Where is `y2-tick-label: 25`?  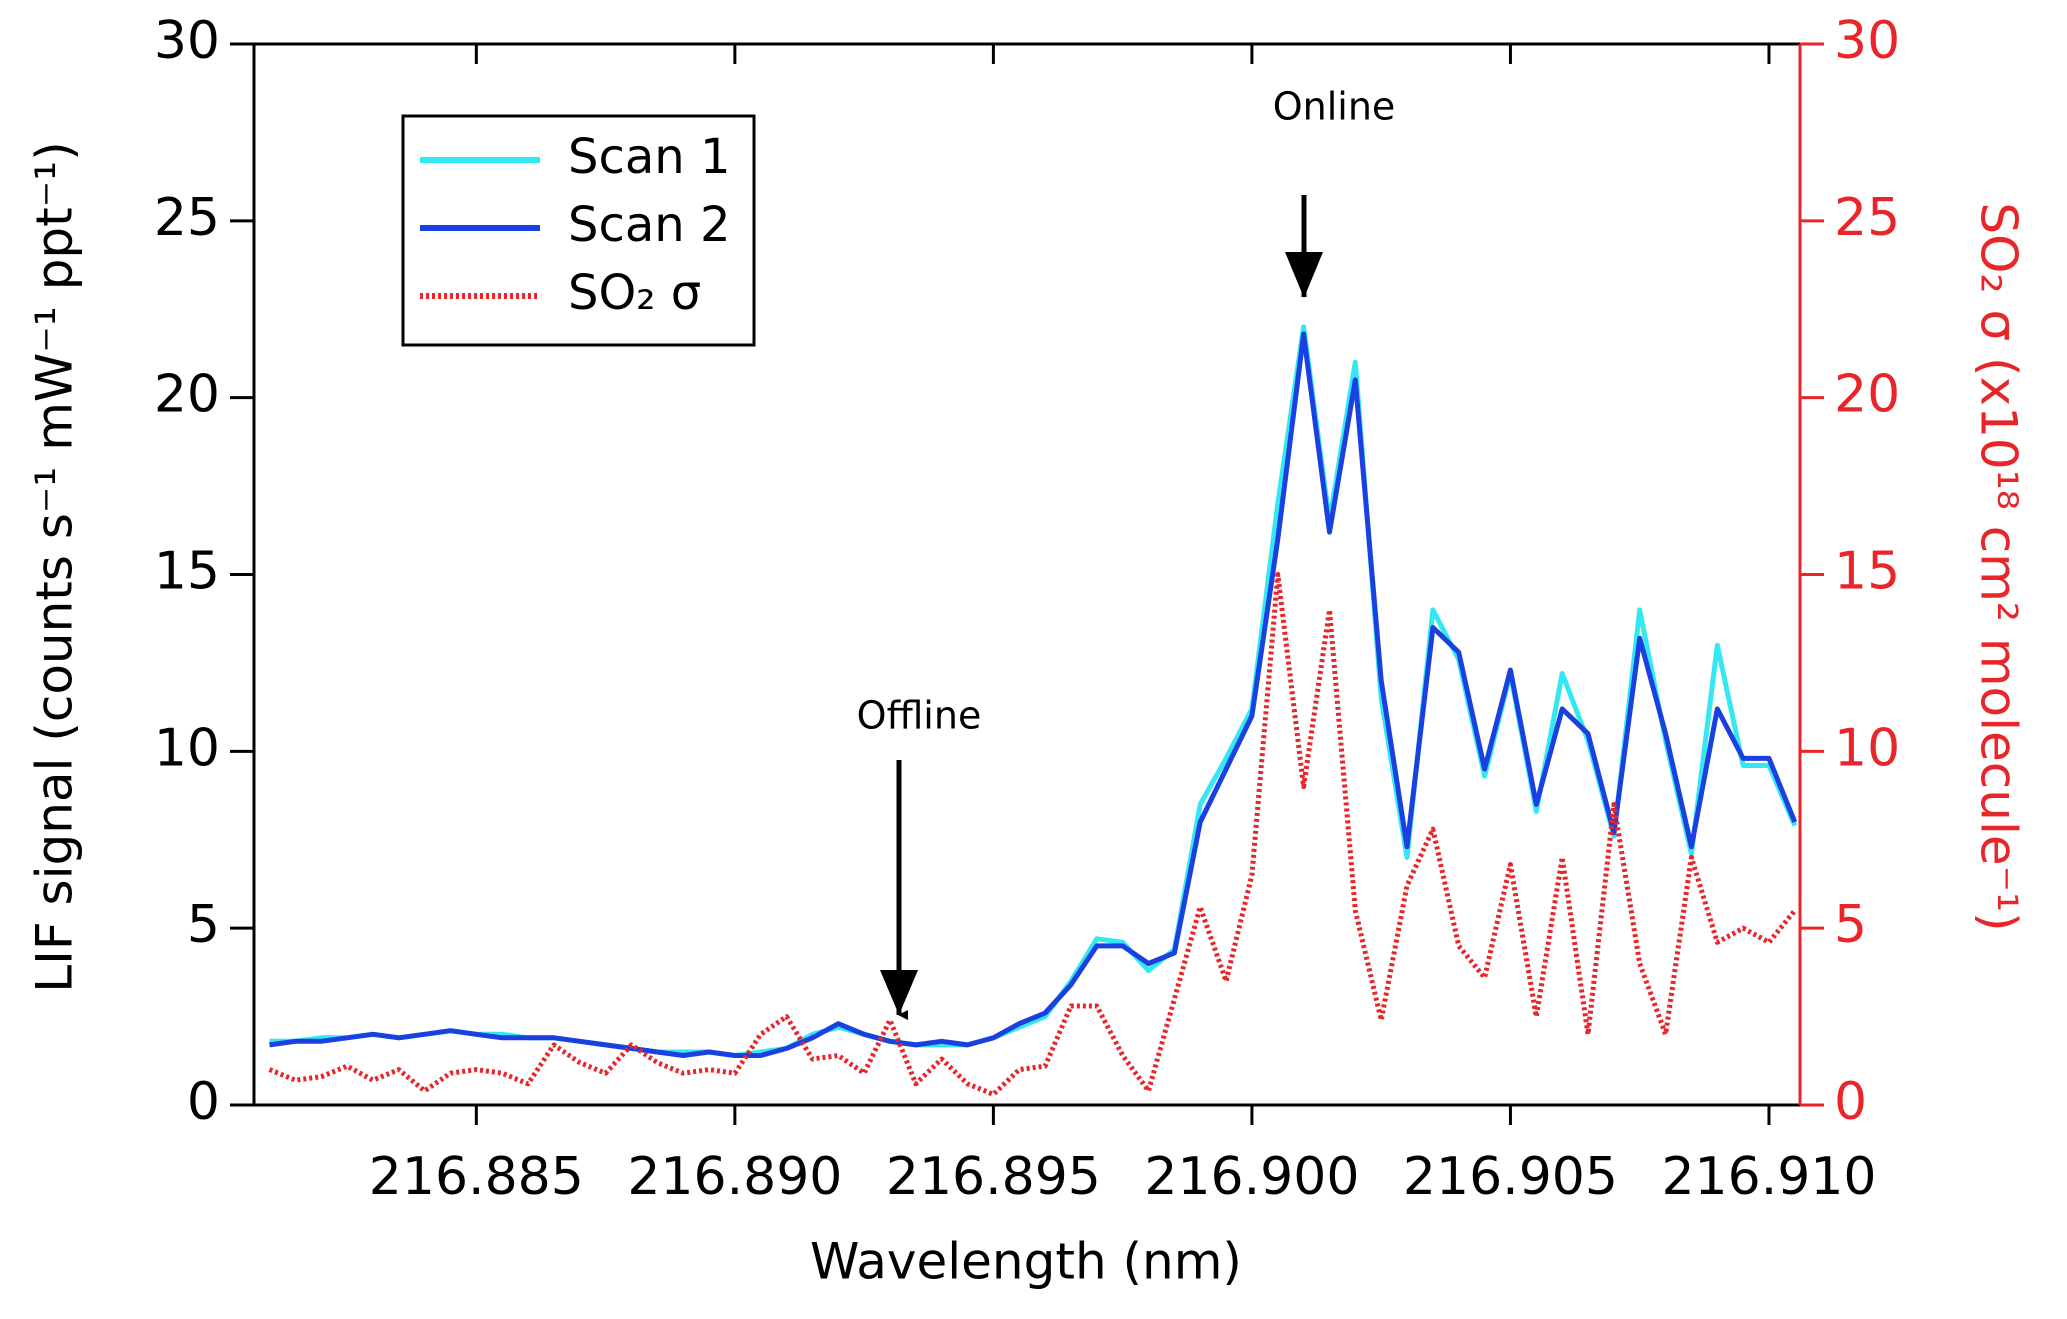
y2-tick-label: 25 is located at coordinates (1867, 218).